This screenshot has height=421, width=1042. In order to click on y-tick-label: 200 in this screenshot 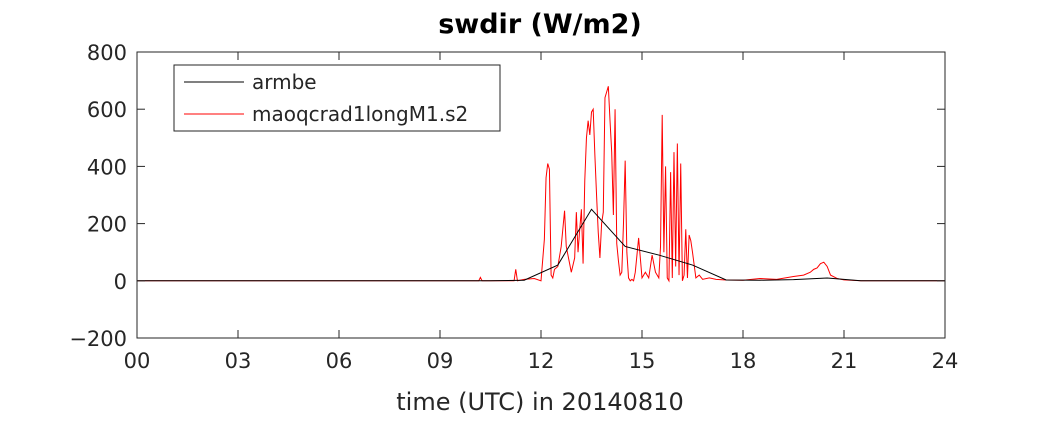, I will do `click(107, 225)`.